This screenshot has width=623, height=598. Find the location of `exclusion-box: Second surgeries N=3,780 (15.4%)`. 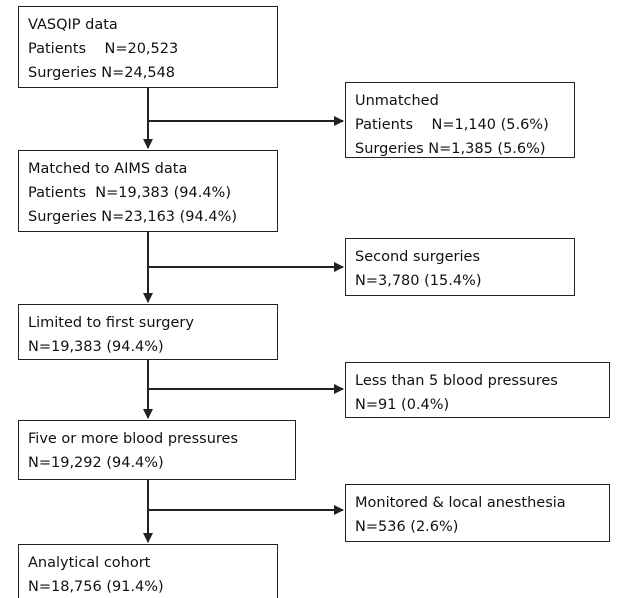

exclusion-box: Second surgeries N=3,780 (15.4%) is located at coordinates (460, 267).